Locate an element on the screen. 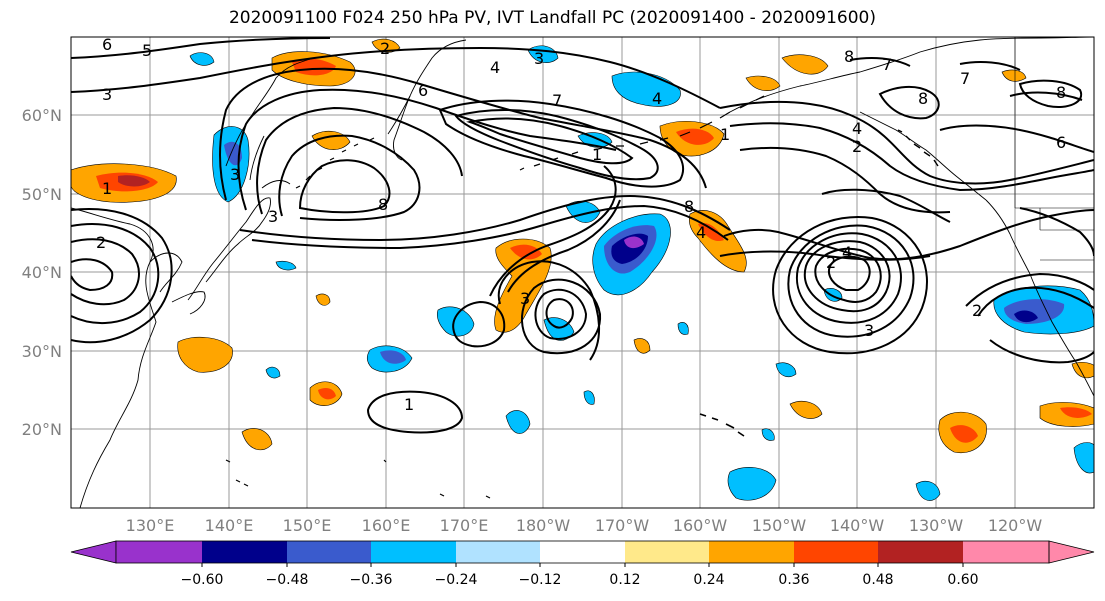  lon-label: 170°W is located at coordinates (622, 525).